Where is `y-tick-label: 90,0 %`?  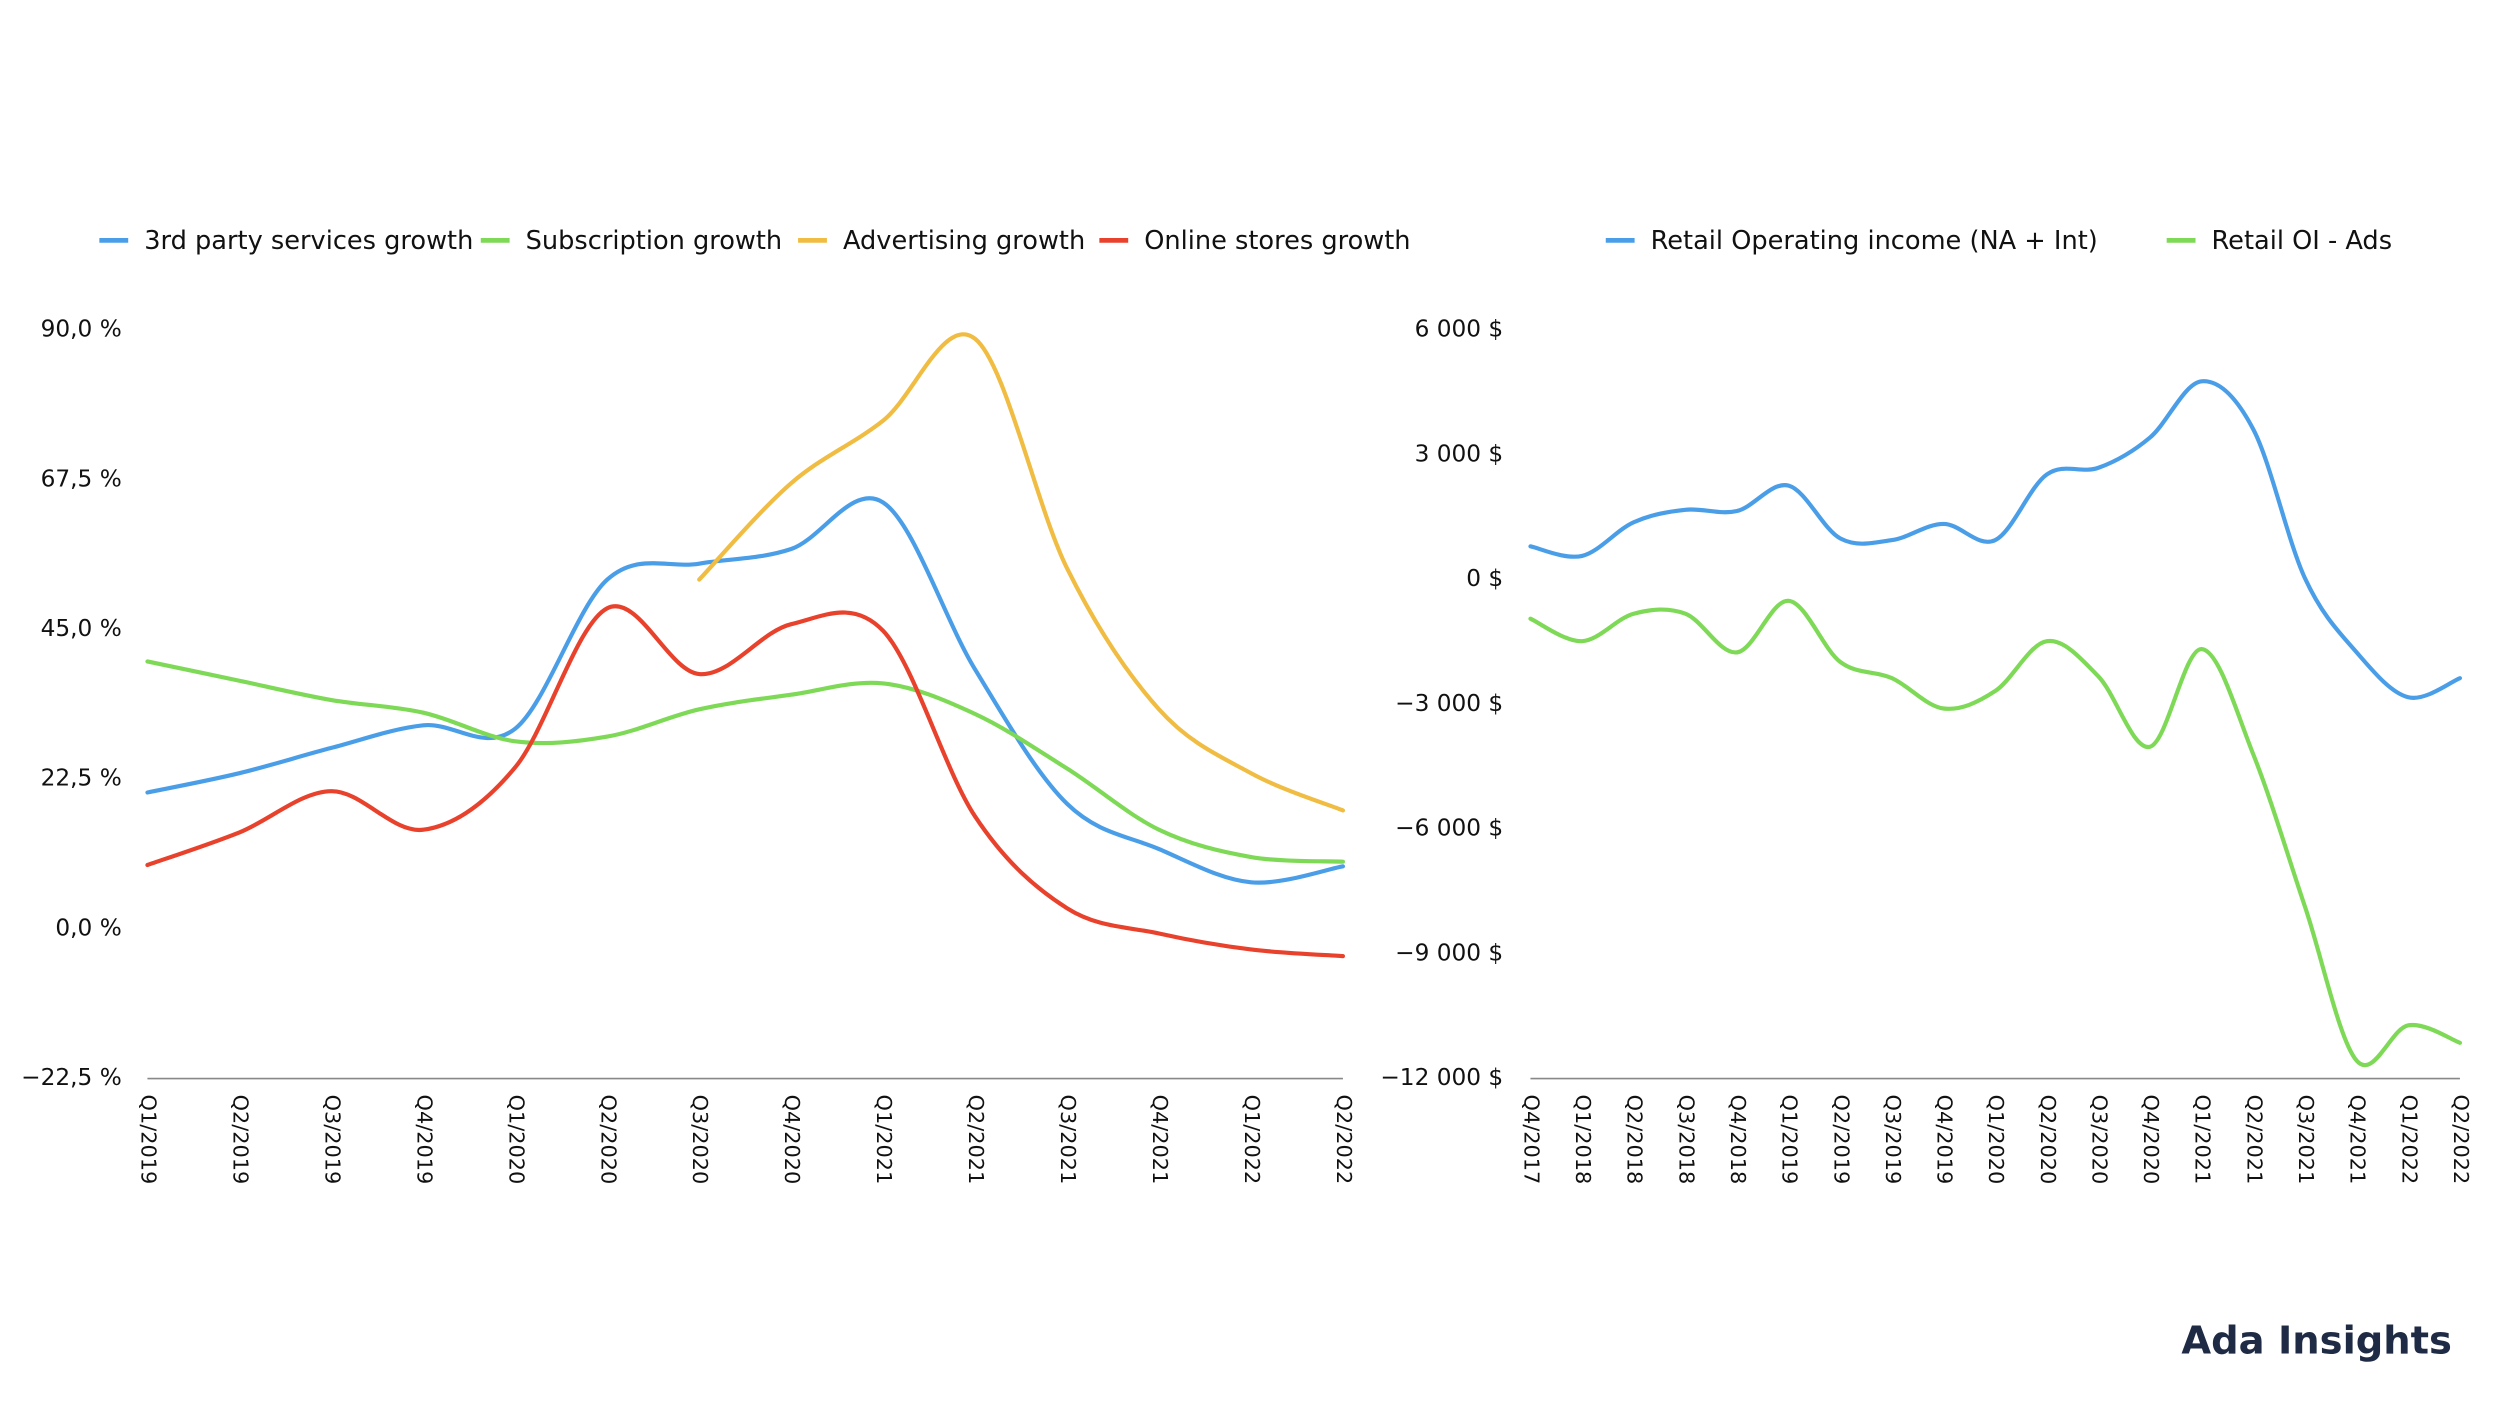
y-tick-label: 90,0 % is located at coordinates (81, 329).